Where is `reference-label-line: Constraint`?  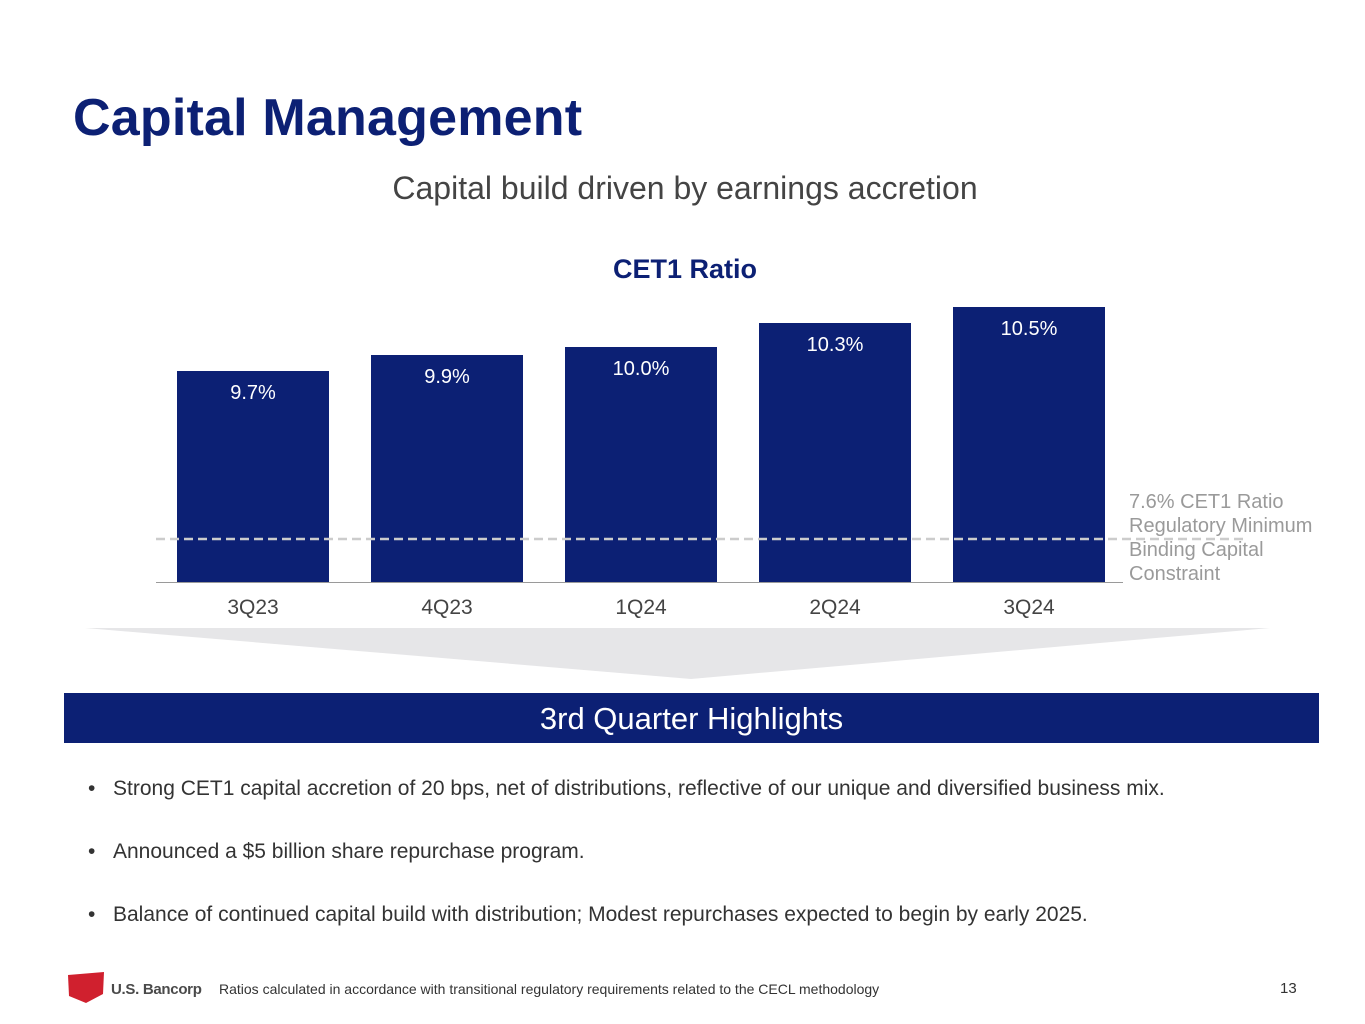
reference-label-line: Constraint is located at coordinates (1175, 574).